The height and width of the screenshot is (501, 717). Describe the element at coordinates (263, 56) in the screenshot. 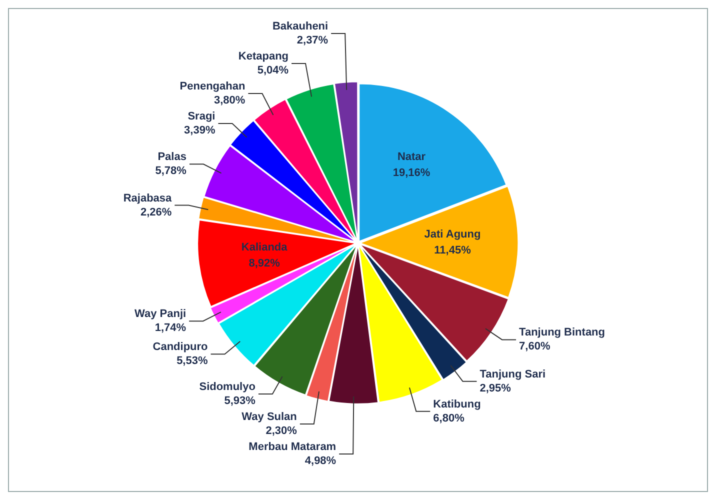

I see `slice-label: Ketapang` at that location.